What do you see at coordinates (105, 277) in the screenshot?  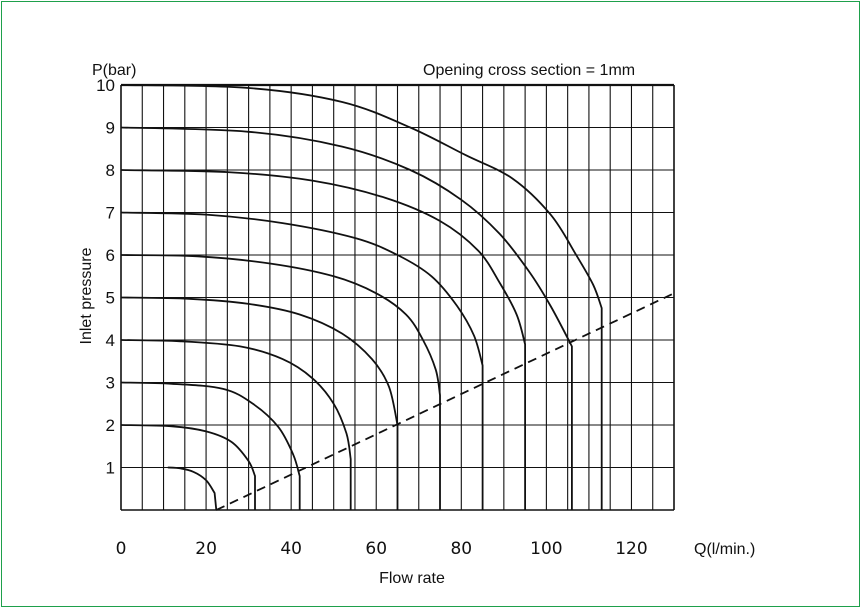 I see `y-tick-labels: 1 2 3 4 5 6 7 8 9 10` at bounding box center [105, 277].